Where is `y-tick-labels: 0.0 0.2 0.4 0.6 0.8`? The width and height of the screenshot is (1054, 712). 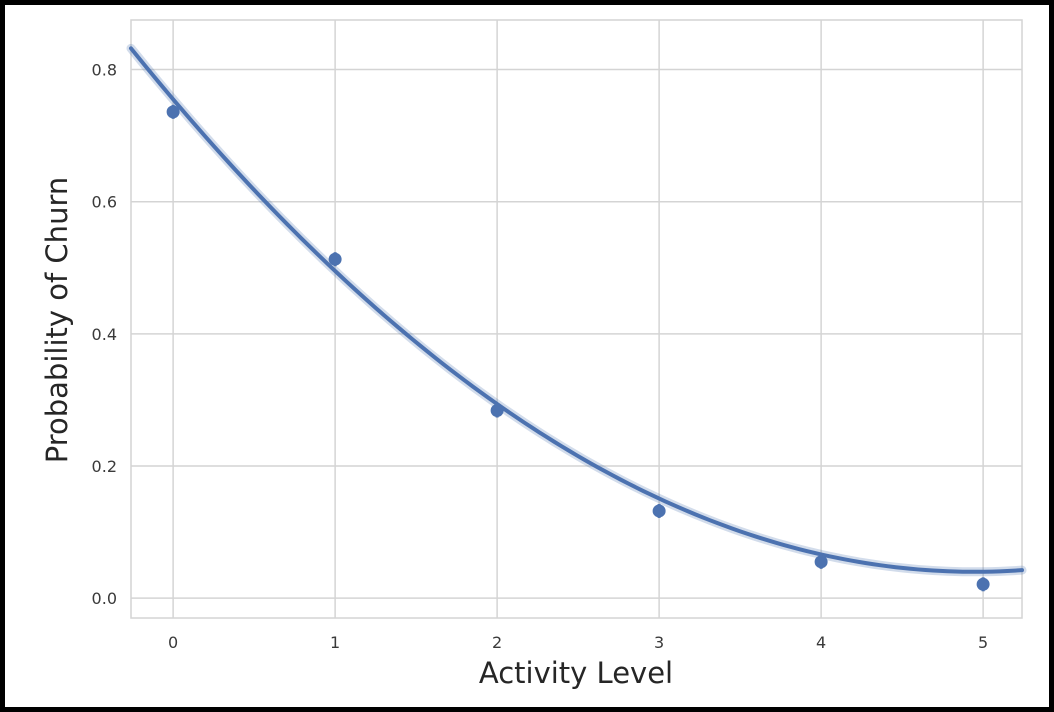
y-tick-labels: 0.0 0.2 0.4 0.6 0.8 is located at coordinates (104, 335).